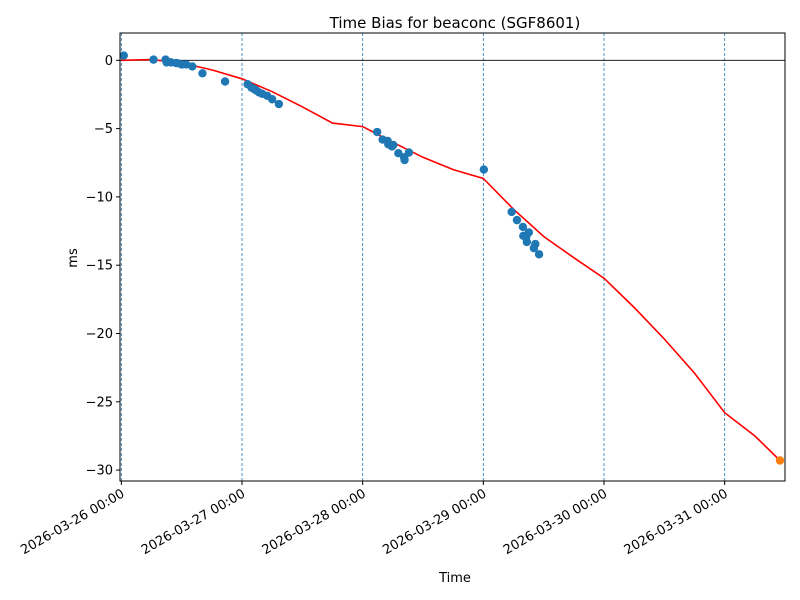 Image resolution: width=800 pixels, height=600 pixels. Describe the element at coordinates (99, 471) in the screenshot. I see `y-tick-label: −30` at that location.